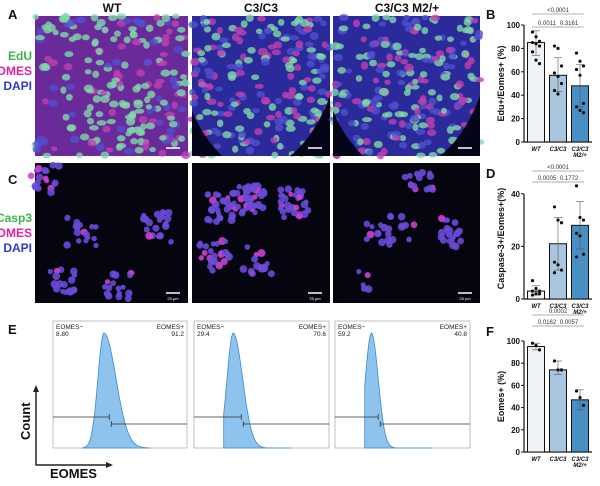 The height and width of the screenshot is (486, 600). Describe the element at coordinates (547, 24) in the screenshot. I see `p-value: 0.0011` at that location.